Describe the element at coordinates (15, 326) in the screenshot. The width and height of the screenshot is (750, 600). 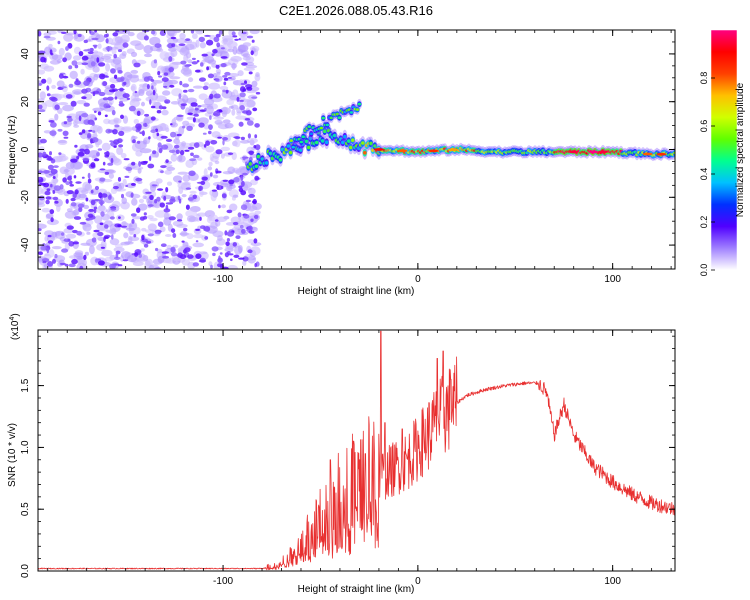
I see `snr-scale-label: (x104)` at that location.